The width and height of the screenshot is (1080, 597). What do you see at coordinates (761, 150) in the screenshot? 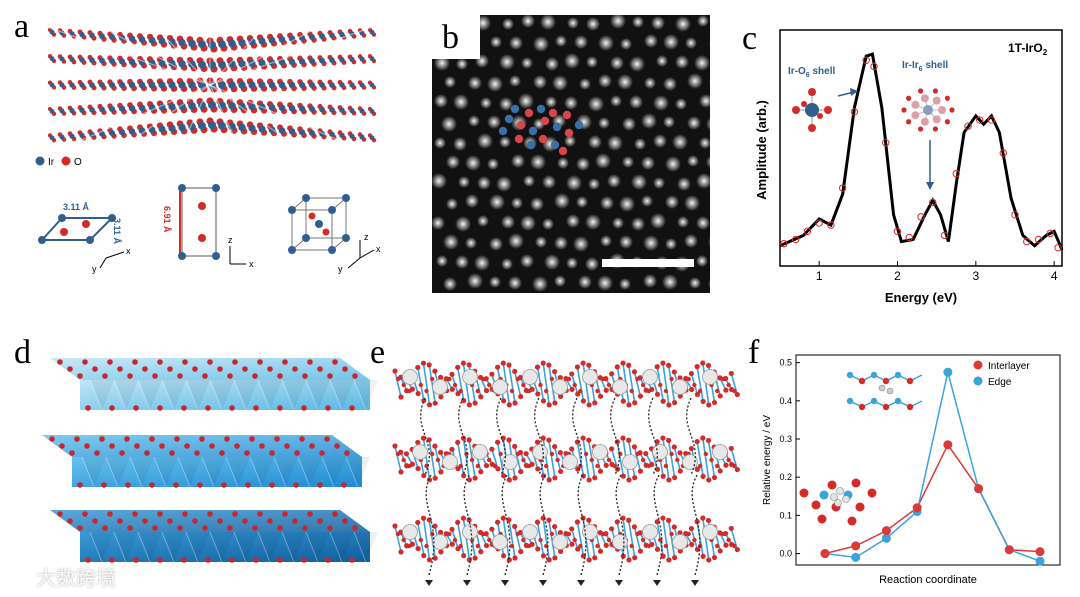
I see `svg-text: Amplitude (arb.)` at bounding box center [761, 150].